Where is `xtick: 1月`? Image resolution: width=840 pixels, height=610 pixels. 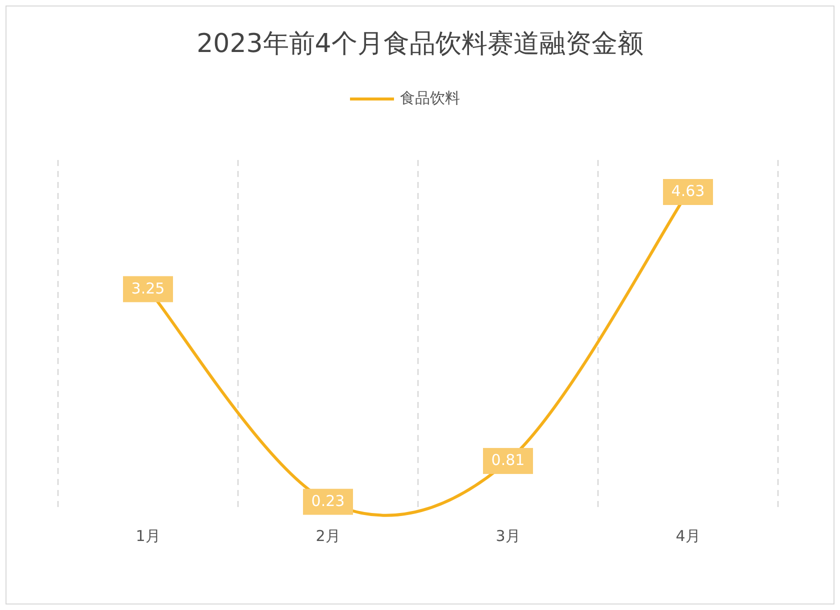
xtick: 1月 is located at coordinates (148, 536).